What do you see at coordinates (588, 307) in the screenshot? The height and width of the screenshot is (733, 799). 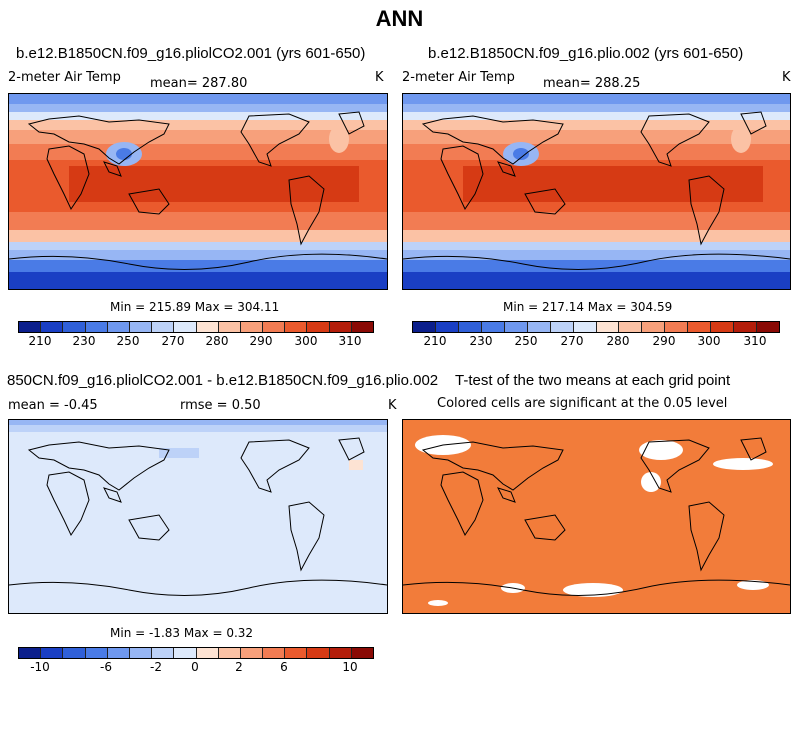 I see `panel2-minmax: Min = 217.14 Max = 304.59` at bounding box center [588, 307].